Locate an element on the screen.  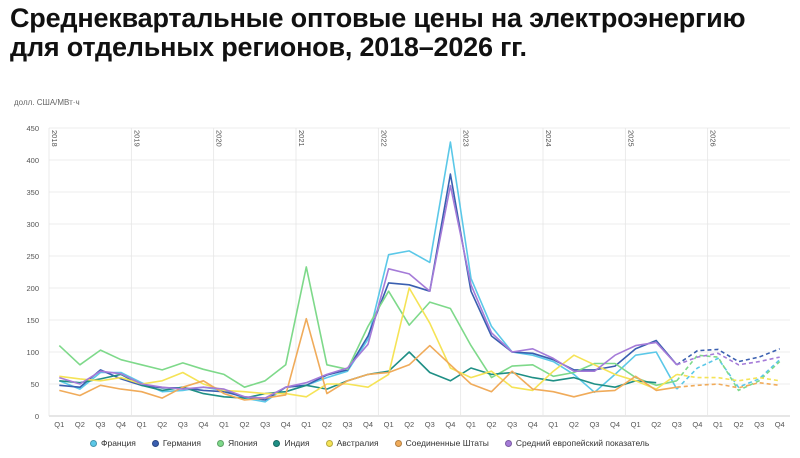
legend-item: Соединенные Штаты is located at coordinates (441, 443).